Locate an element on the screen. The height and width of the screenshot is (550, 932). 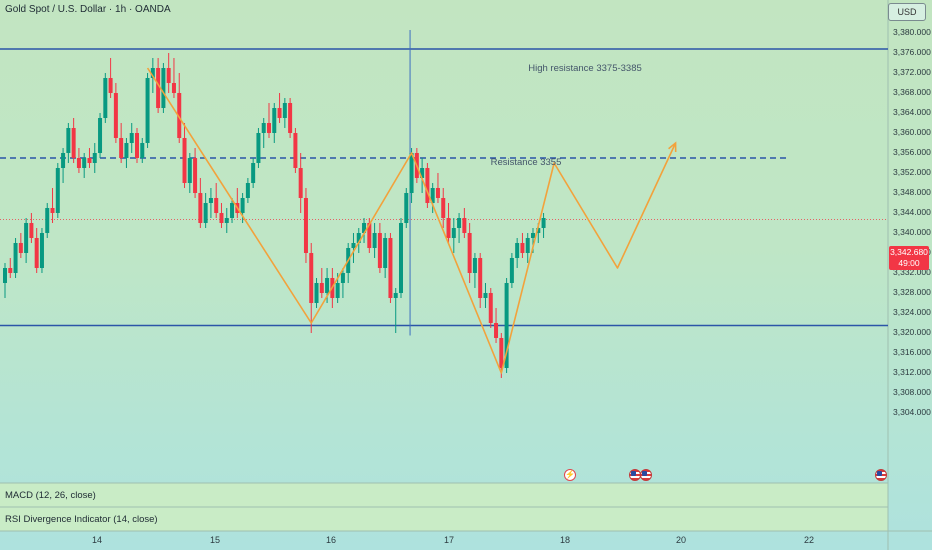
flash-icon: ⚡ is located at coordinates (570, 475).